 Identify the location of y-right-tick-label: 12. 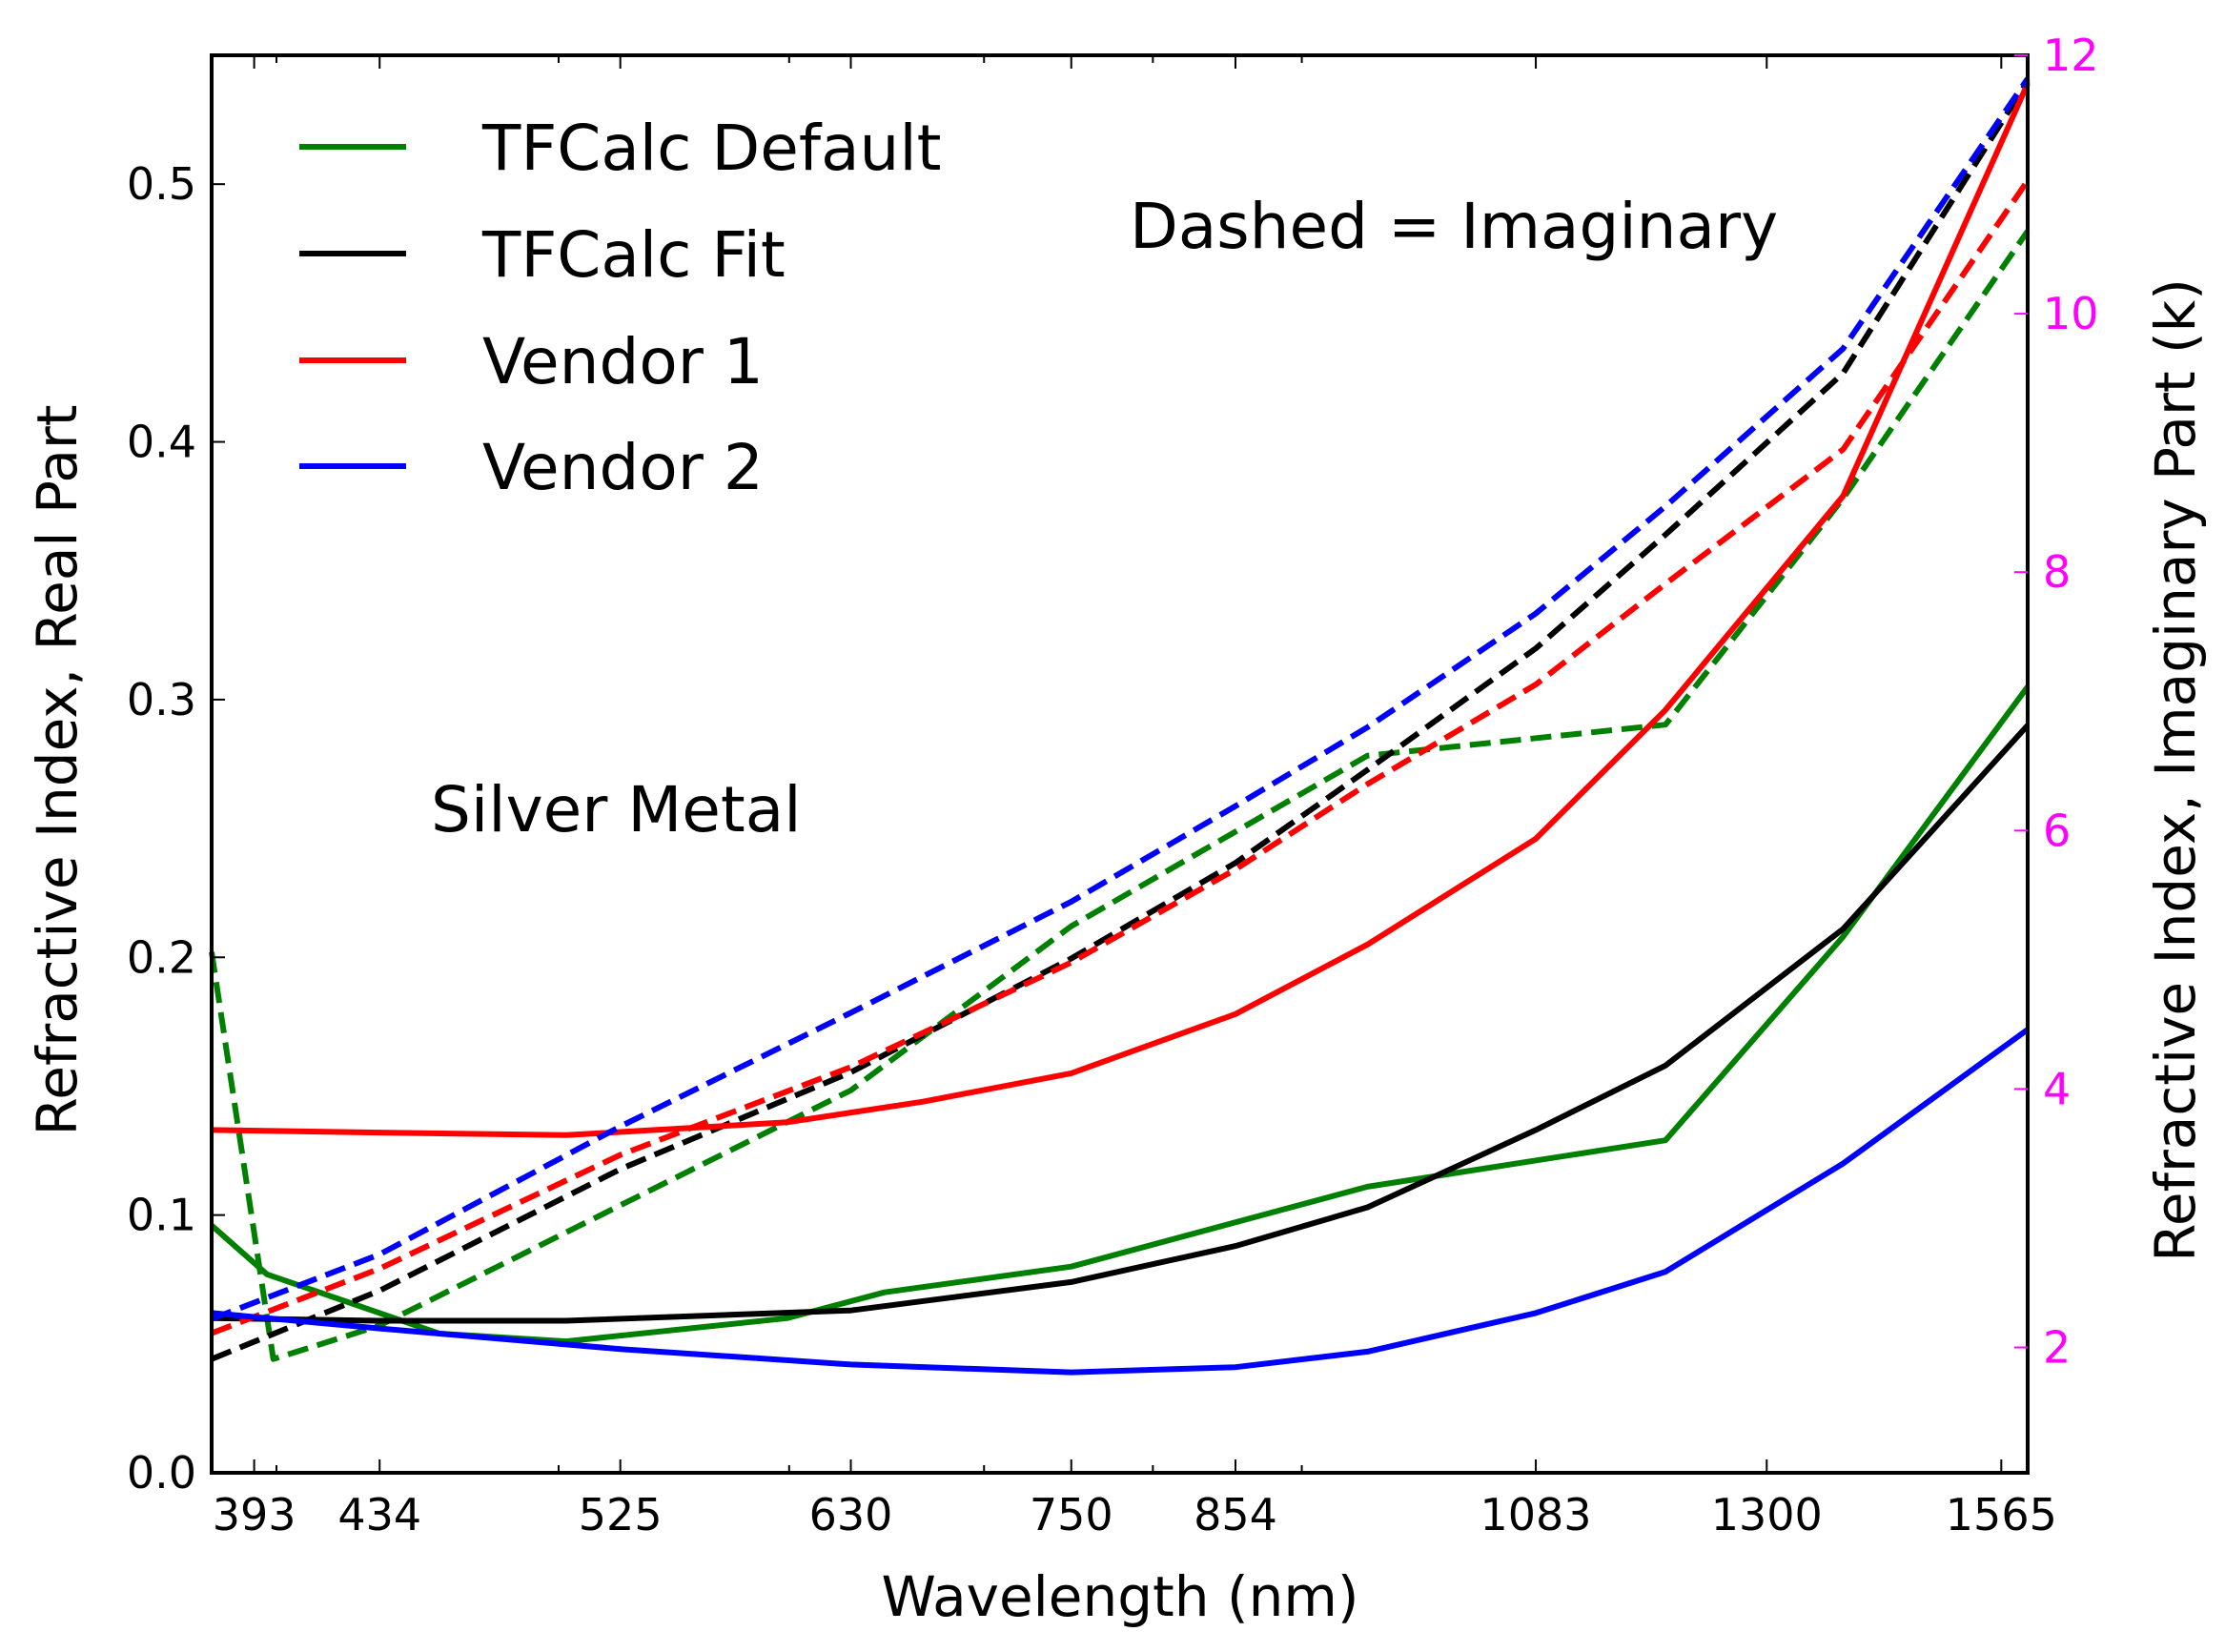
(2071, 55).